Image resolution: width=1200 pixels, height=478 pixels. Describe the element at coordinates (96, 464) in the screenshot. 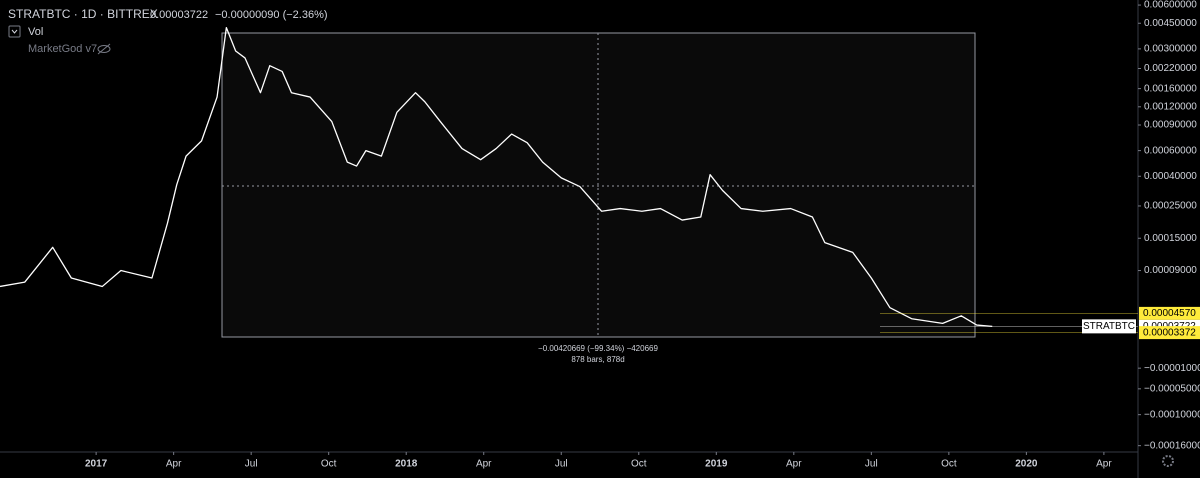

I see `x-tick-label: 2017` at that location.